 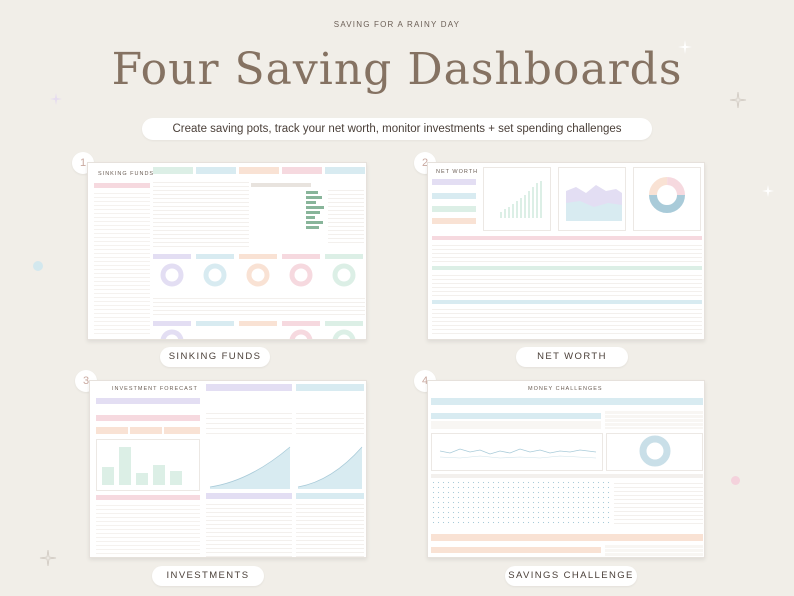 I want to click on line-chart-frame, so click(x=517, y=452).